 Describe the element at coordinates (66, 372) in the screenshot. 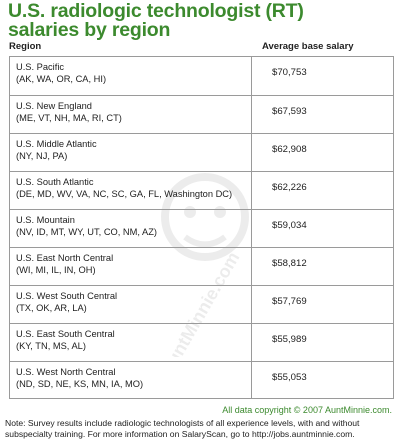

I see `region-name: U.S. West North Central` at that location.